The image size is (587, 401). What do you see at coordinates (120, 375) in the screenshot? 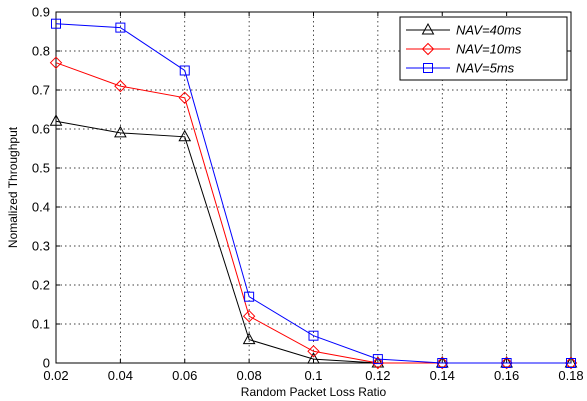
I see `x-tick-label: 0.04` at bounding box center [120, 375].